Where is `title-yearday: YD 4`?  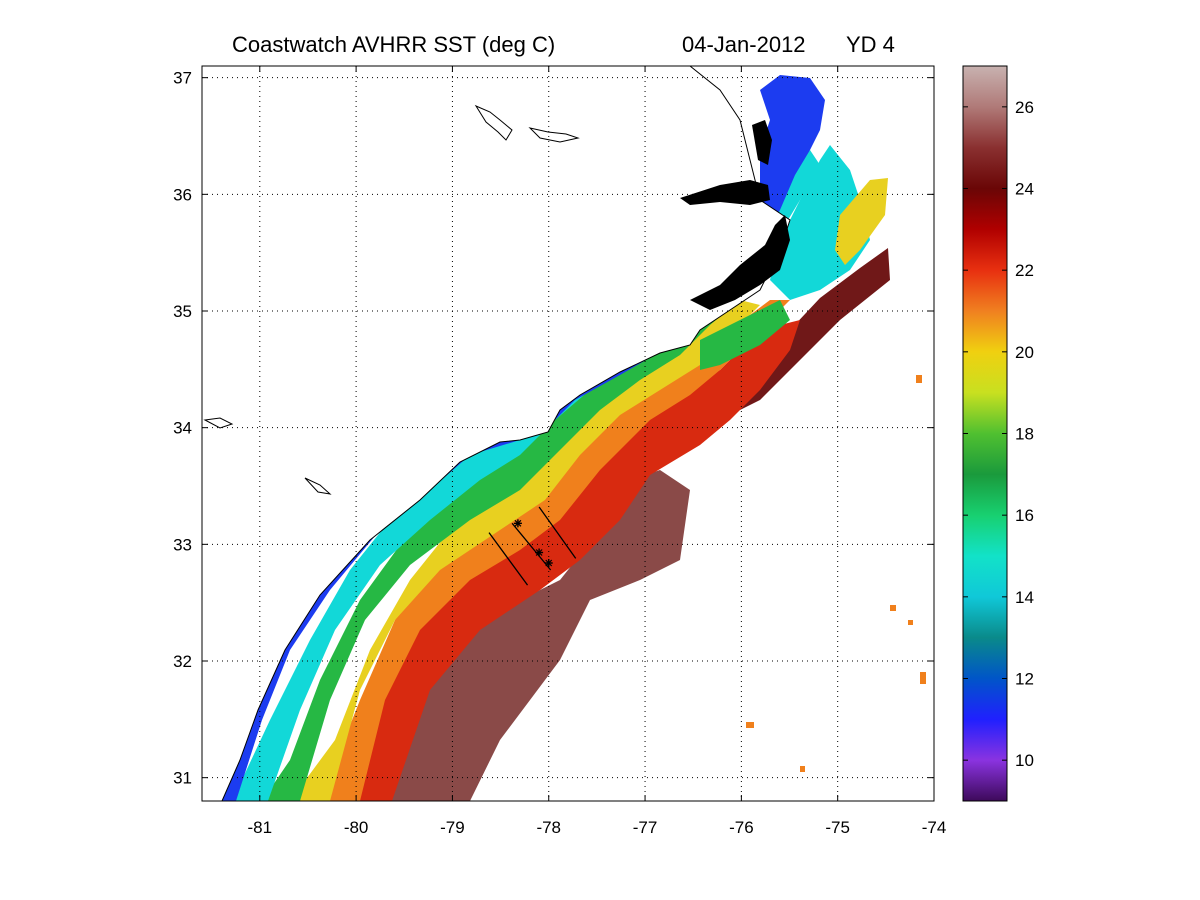 title-yearday: YD 4 is located at coordinates (870, 44).